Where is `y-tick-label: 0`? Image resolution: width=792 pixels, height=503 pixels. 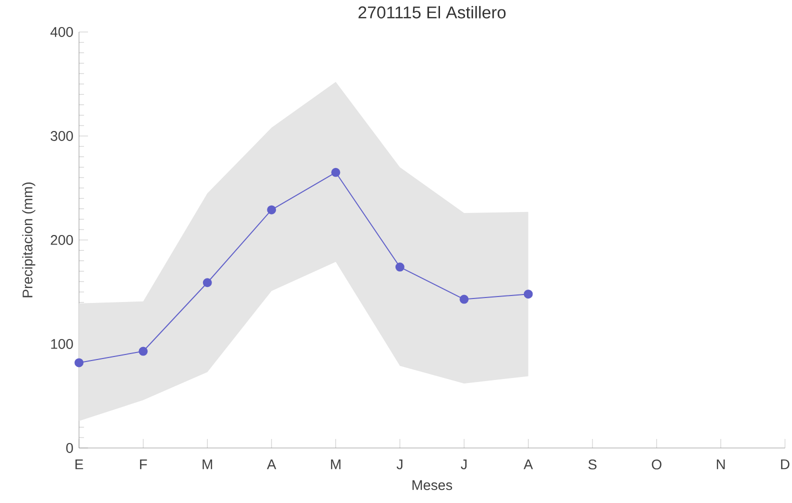 y-tick-label: 0 is located at coordinates (69, 448).